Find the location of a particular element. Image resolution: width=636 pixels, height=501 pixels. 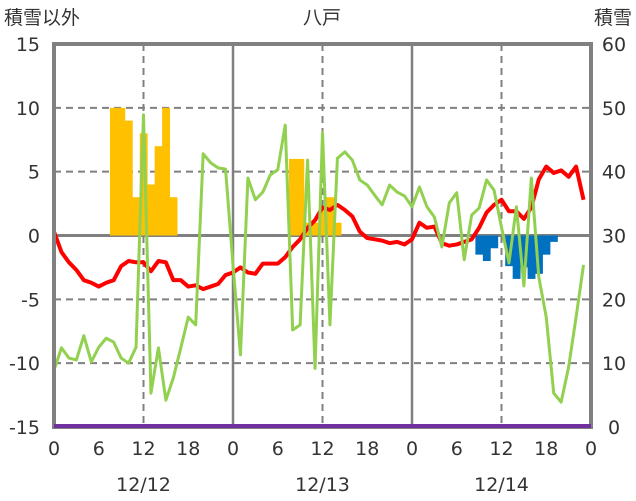

y2-tick-label: 20 is located at coordinates (614, 300).